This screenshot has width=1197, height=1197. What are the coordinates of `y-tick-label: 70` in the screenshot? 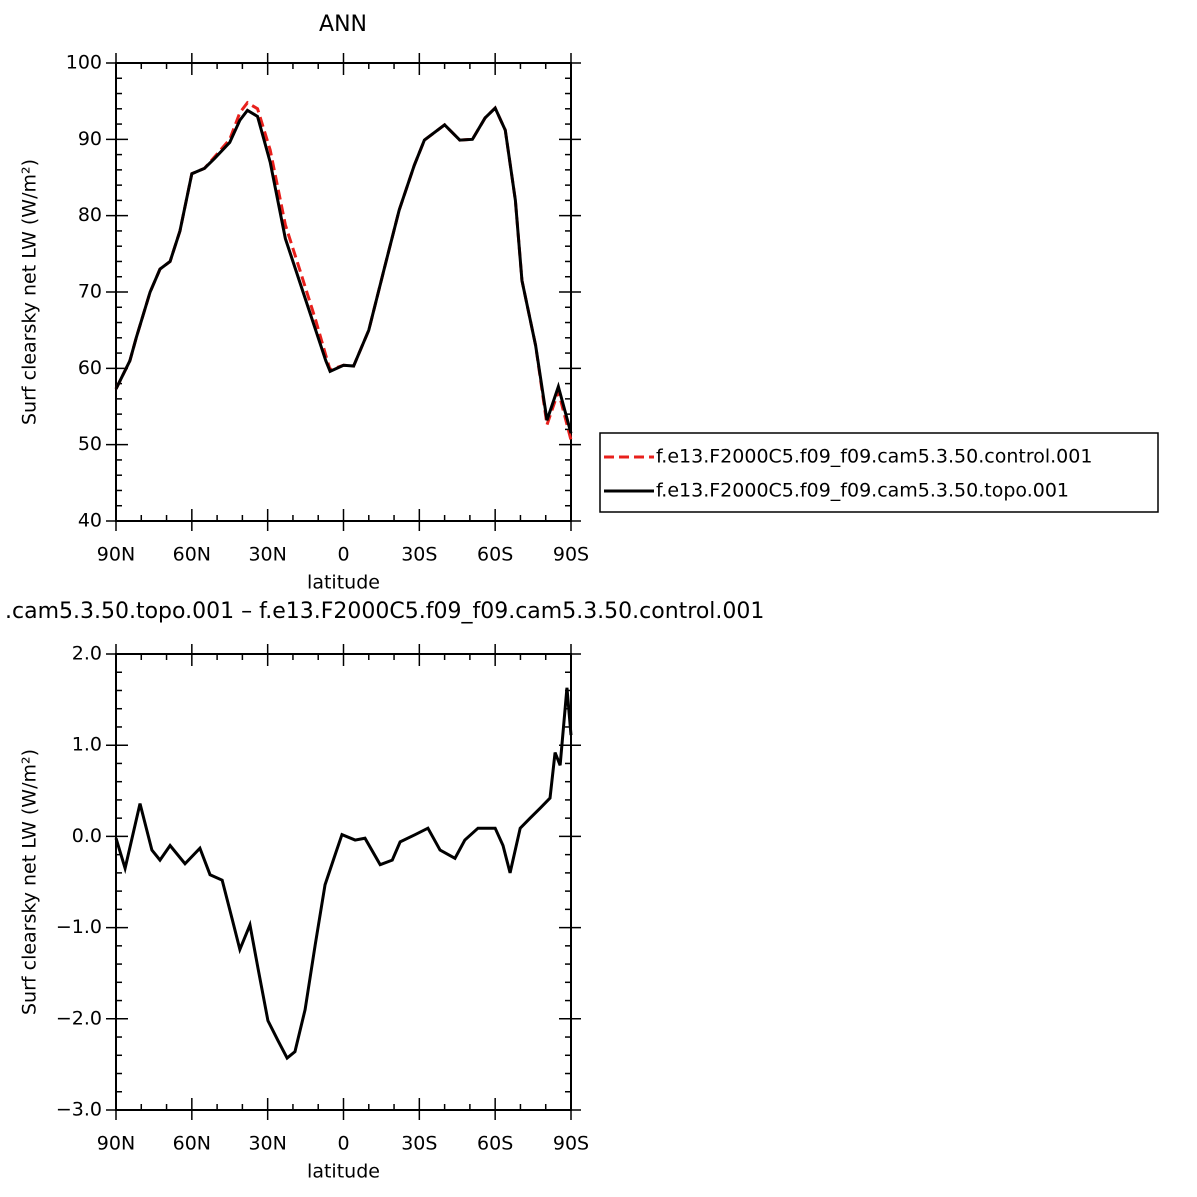 It's located at (90, 292).